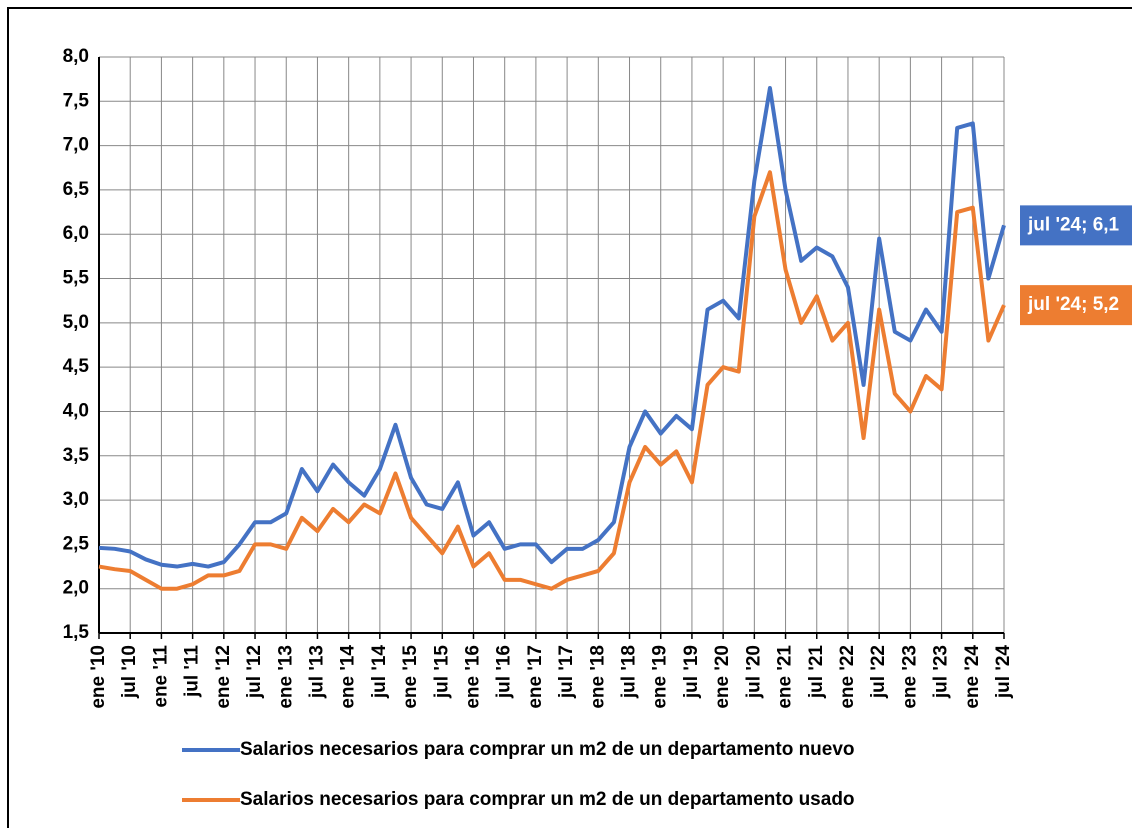  I want to click on x-tick-label: jul '24, so click(1003, 672).